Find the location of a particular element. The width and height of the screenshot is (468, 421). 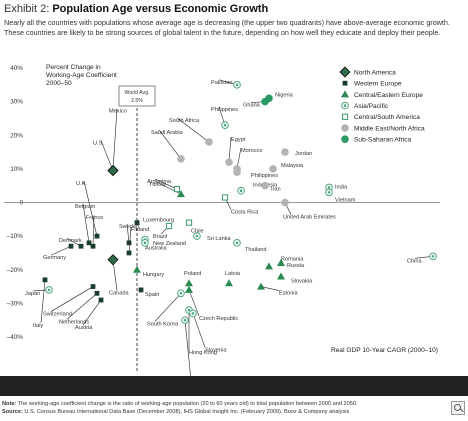

data-label: Netherlands is located at coordinates (74, 322).